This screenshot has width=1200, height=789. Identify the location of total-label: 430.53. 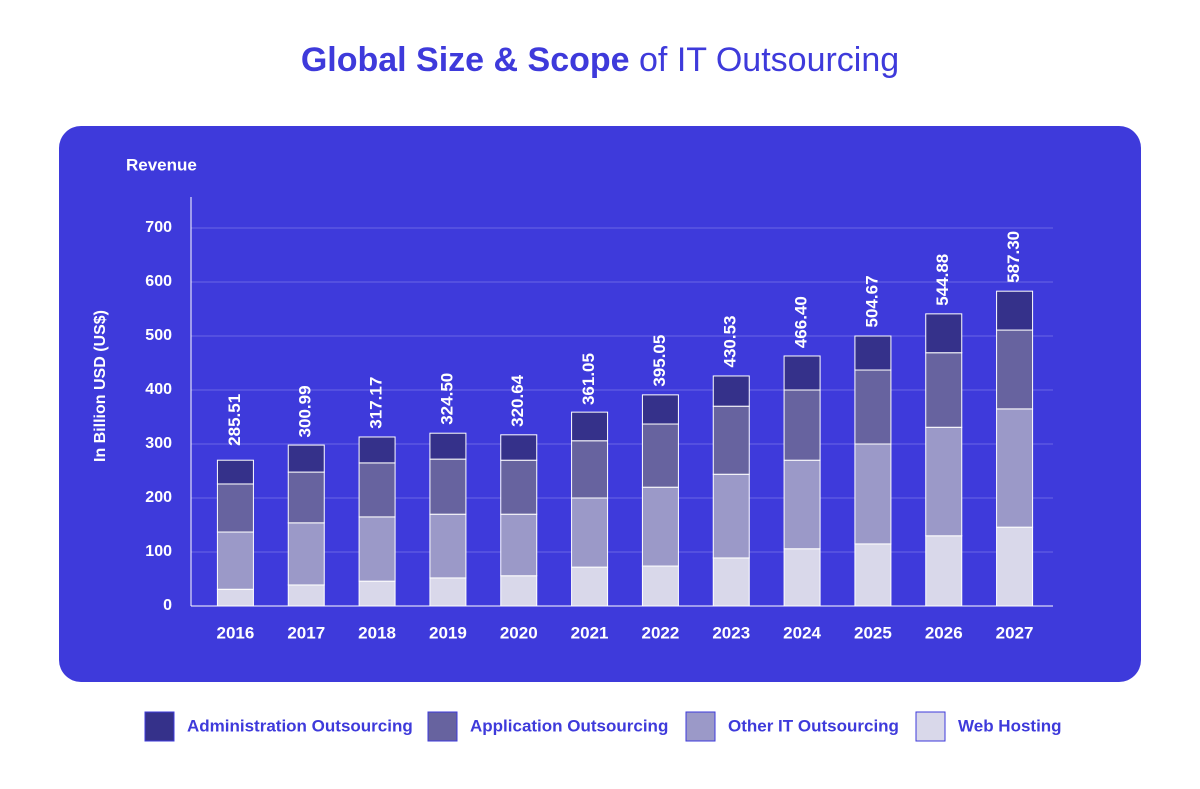
(730, 342).